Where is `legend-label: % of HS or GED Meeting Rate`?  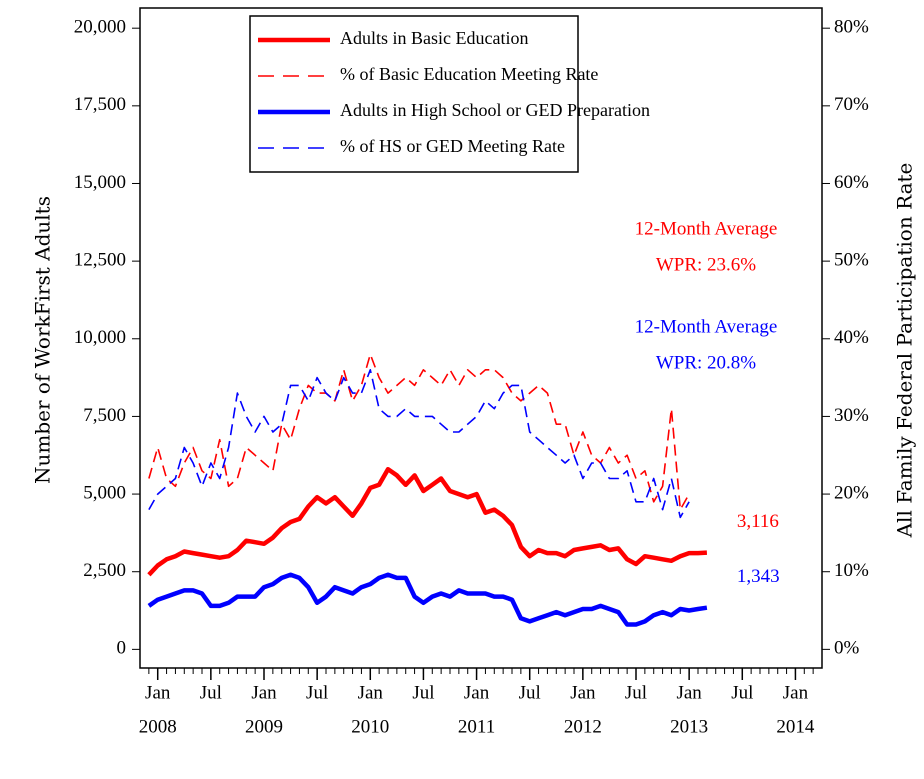 legend-label: % of HS or GED Meeting Rate is located at coordinates (452, 146).